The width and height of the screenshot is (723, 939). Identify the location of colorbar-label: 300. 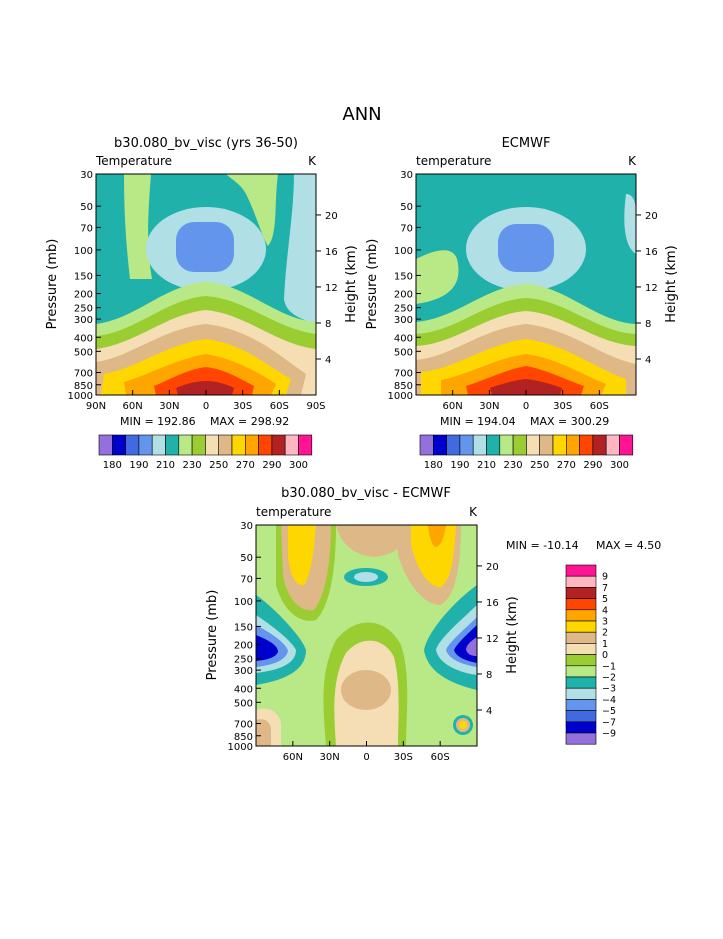
(298, 465).